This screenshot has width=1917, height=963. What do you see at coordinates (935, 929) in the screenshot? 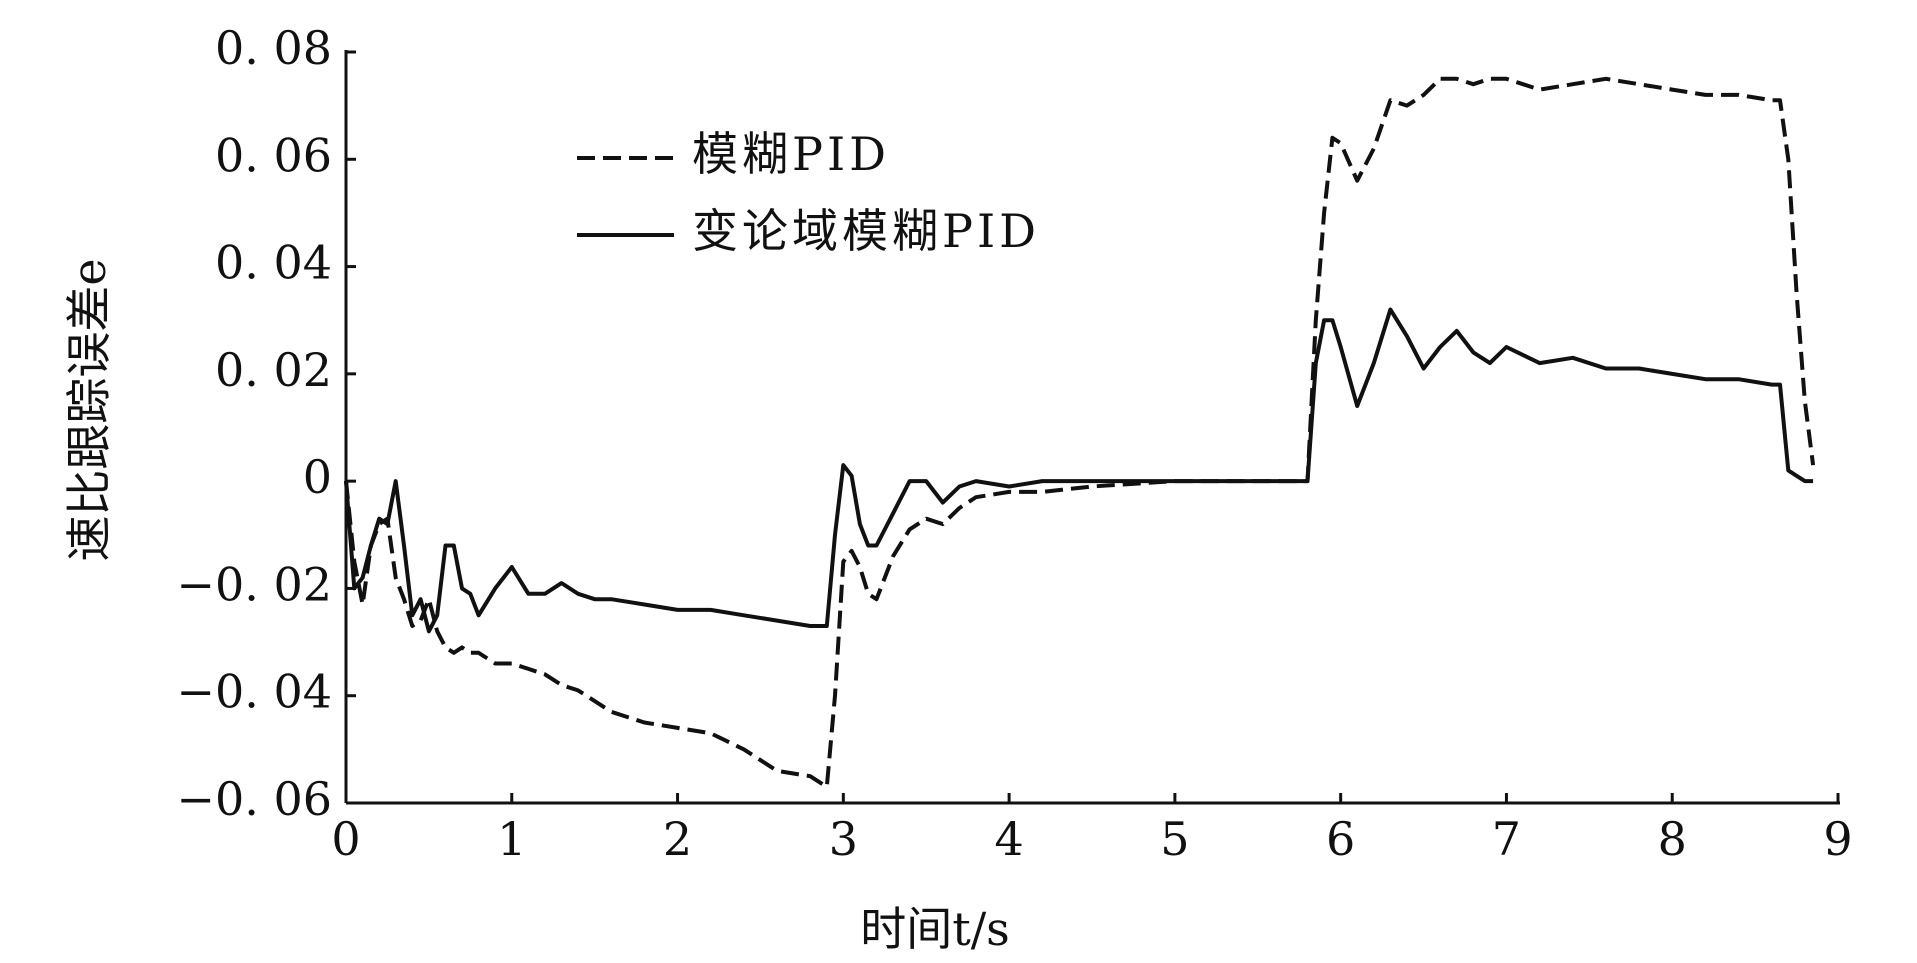
I see `x-axis-label: 时间t/s` at bounding box center [935, 929].